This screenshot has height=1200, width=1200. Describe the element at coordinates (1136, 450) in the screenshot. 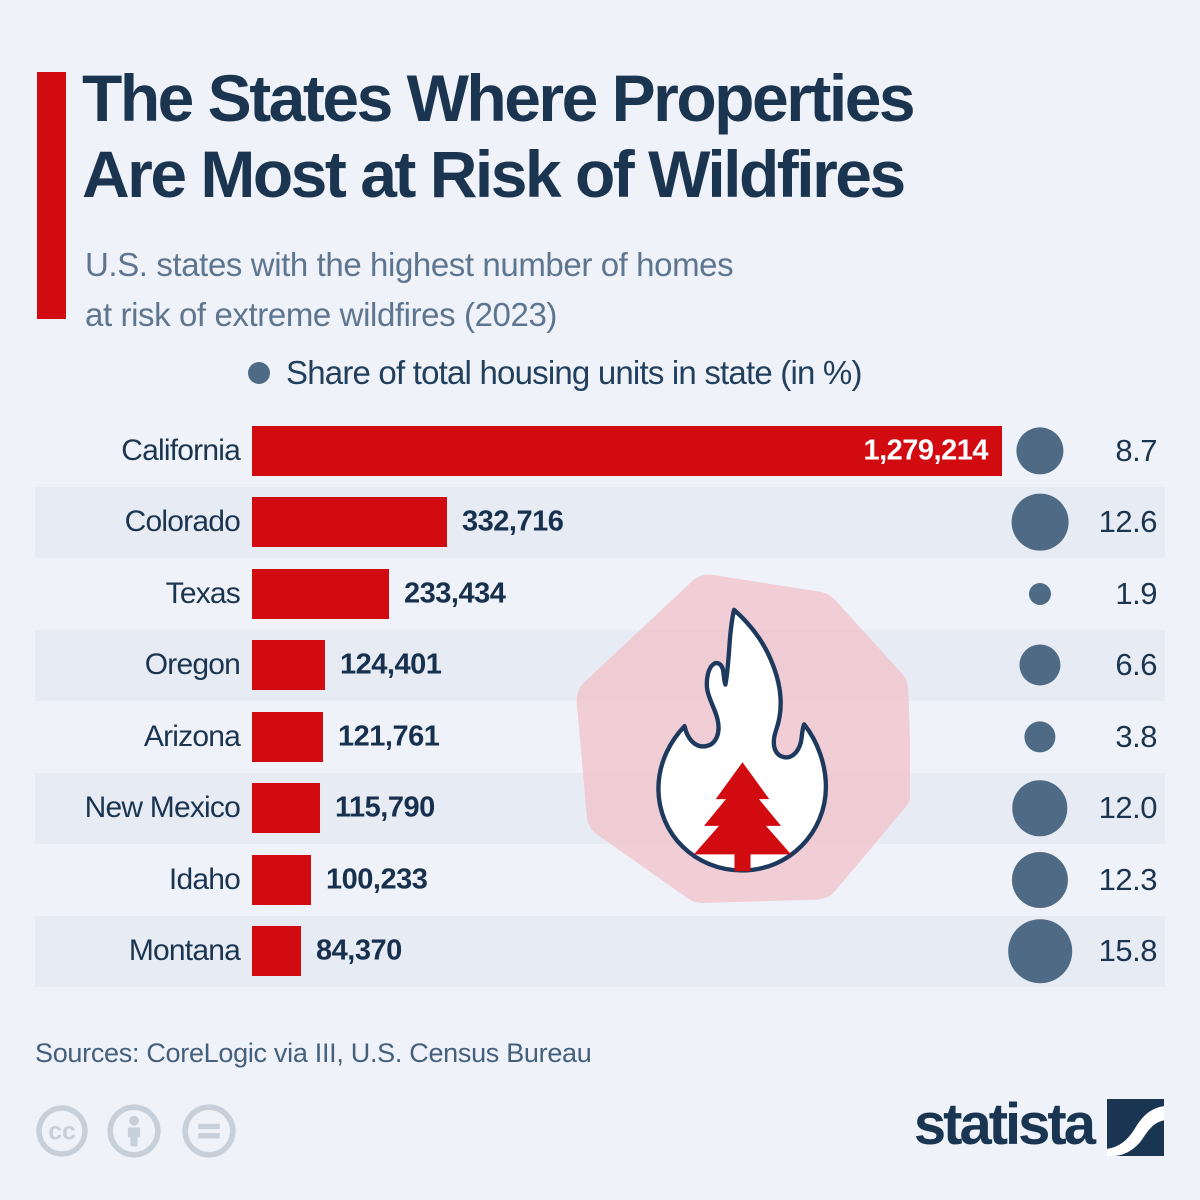

I see `share-value-label: 8.7` at that location.